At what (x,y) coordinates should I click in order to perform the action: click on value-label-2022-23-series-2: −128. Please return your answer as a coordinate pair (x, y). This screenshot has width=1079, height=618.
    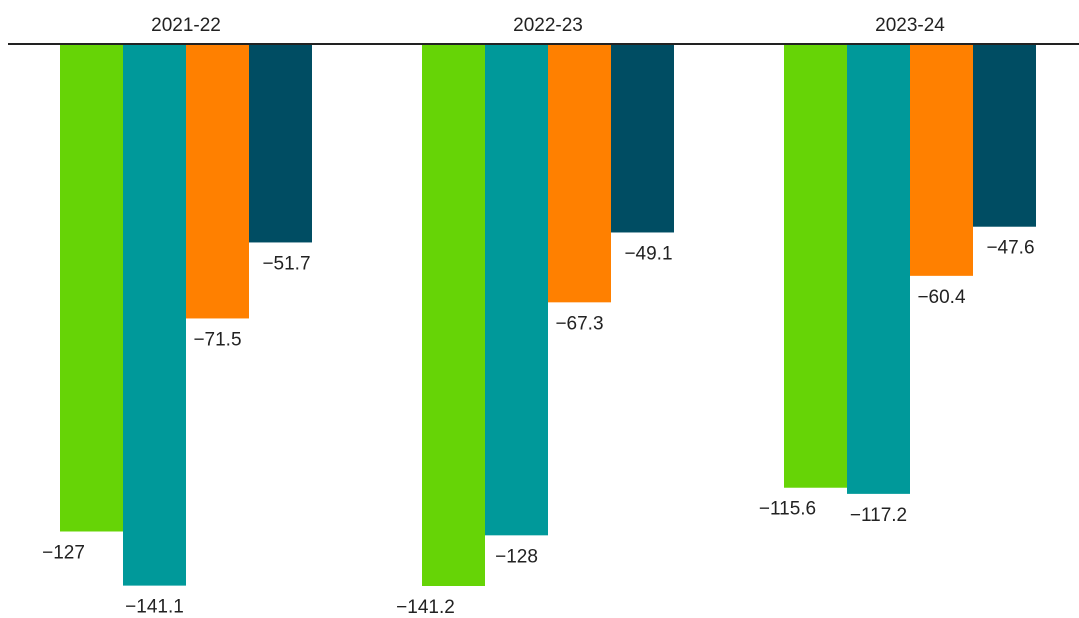
    Looking at the image, I should click on (516, 556).